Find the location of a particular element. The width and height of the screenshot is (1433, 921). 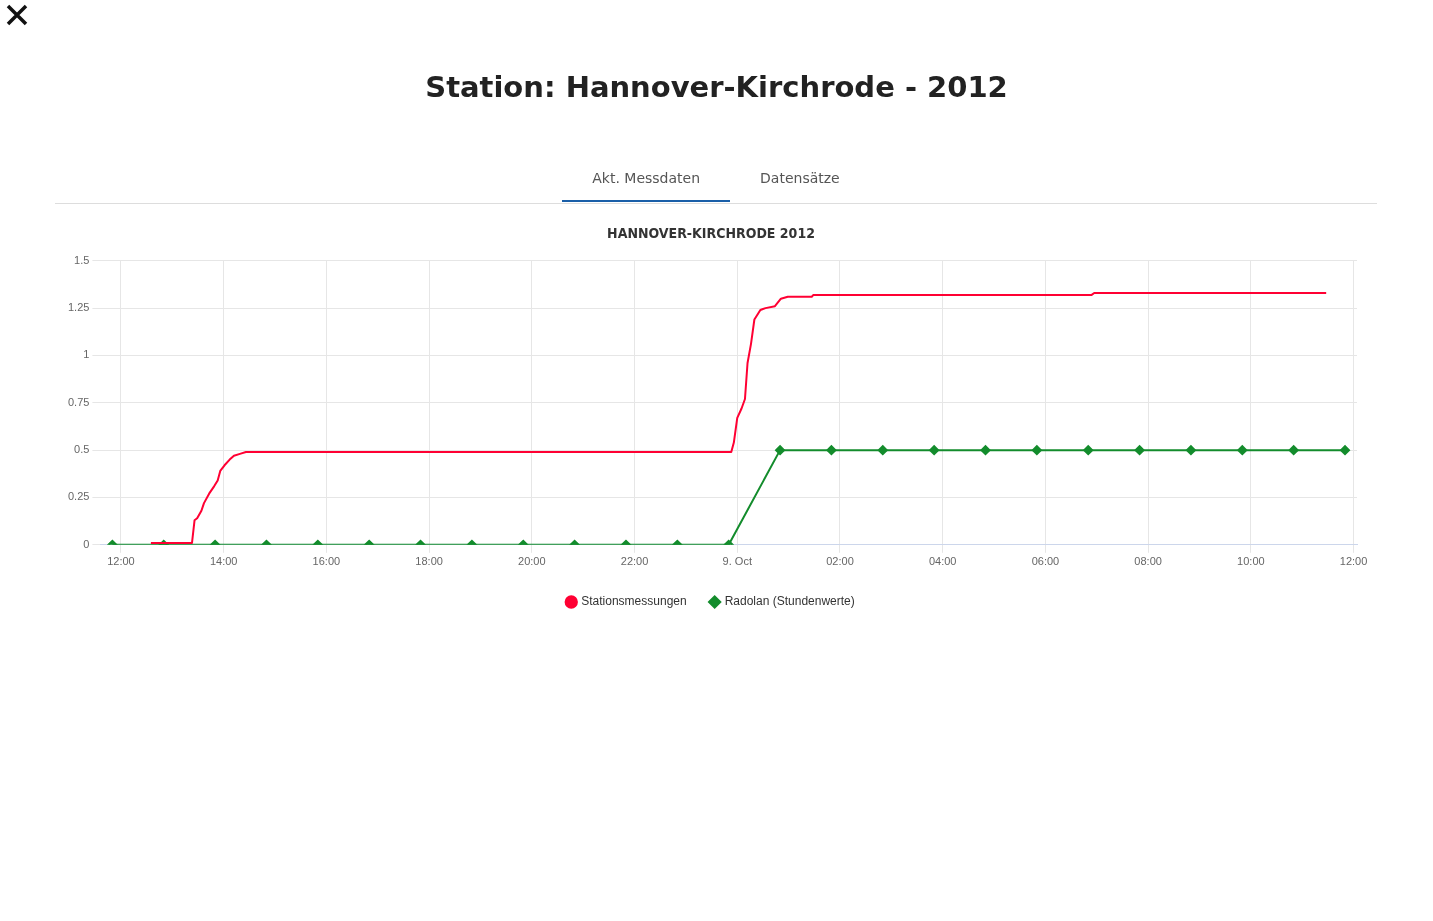

y-tick-label: 0.25 is located at coordinates (78, 496).